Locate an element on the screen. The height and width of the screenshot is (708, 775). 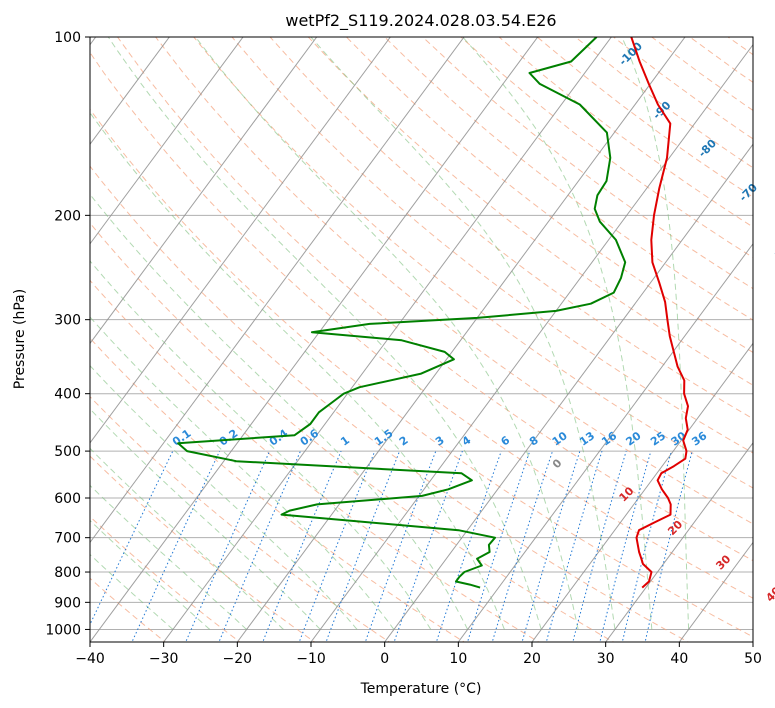
y-tick-label: 500 is located at coordinates (67, 452).